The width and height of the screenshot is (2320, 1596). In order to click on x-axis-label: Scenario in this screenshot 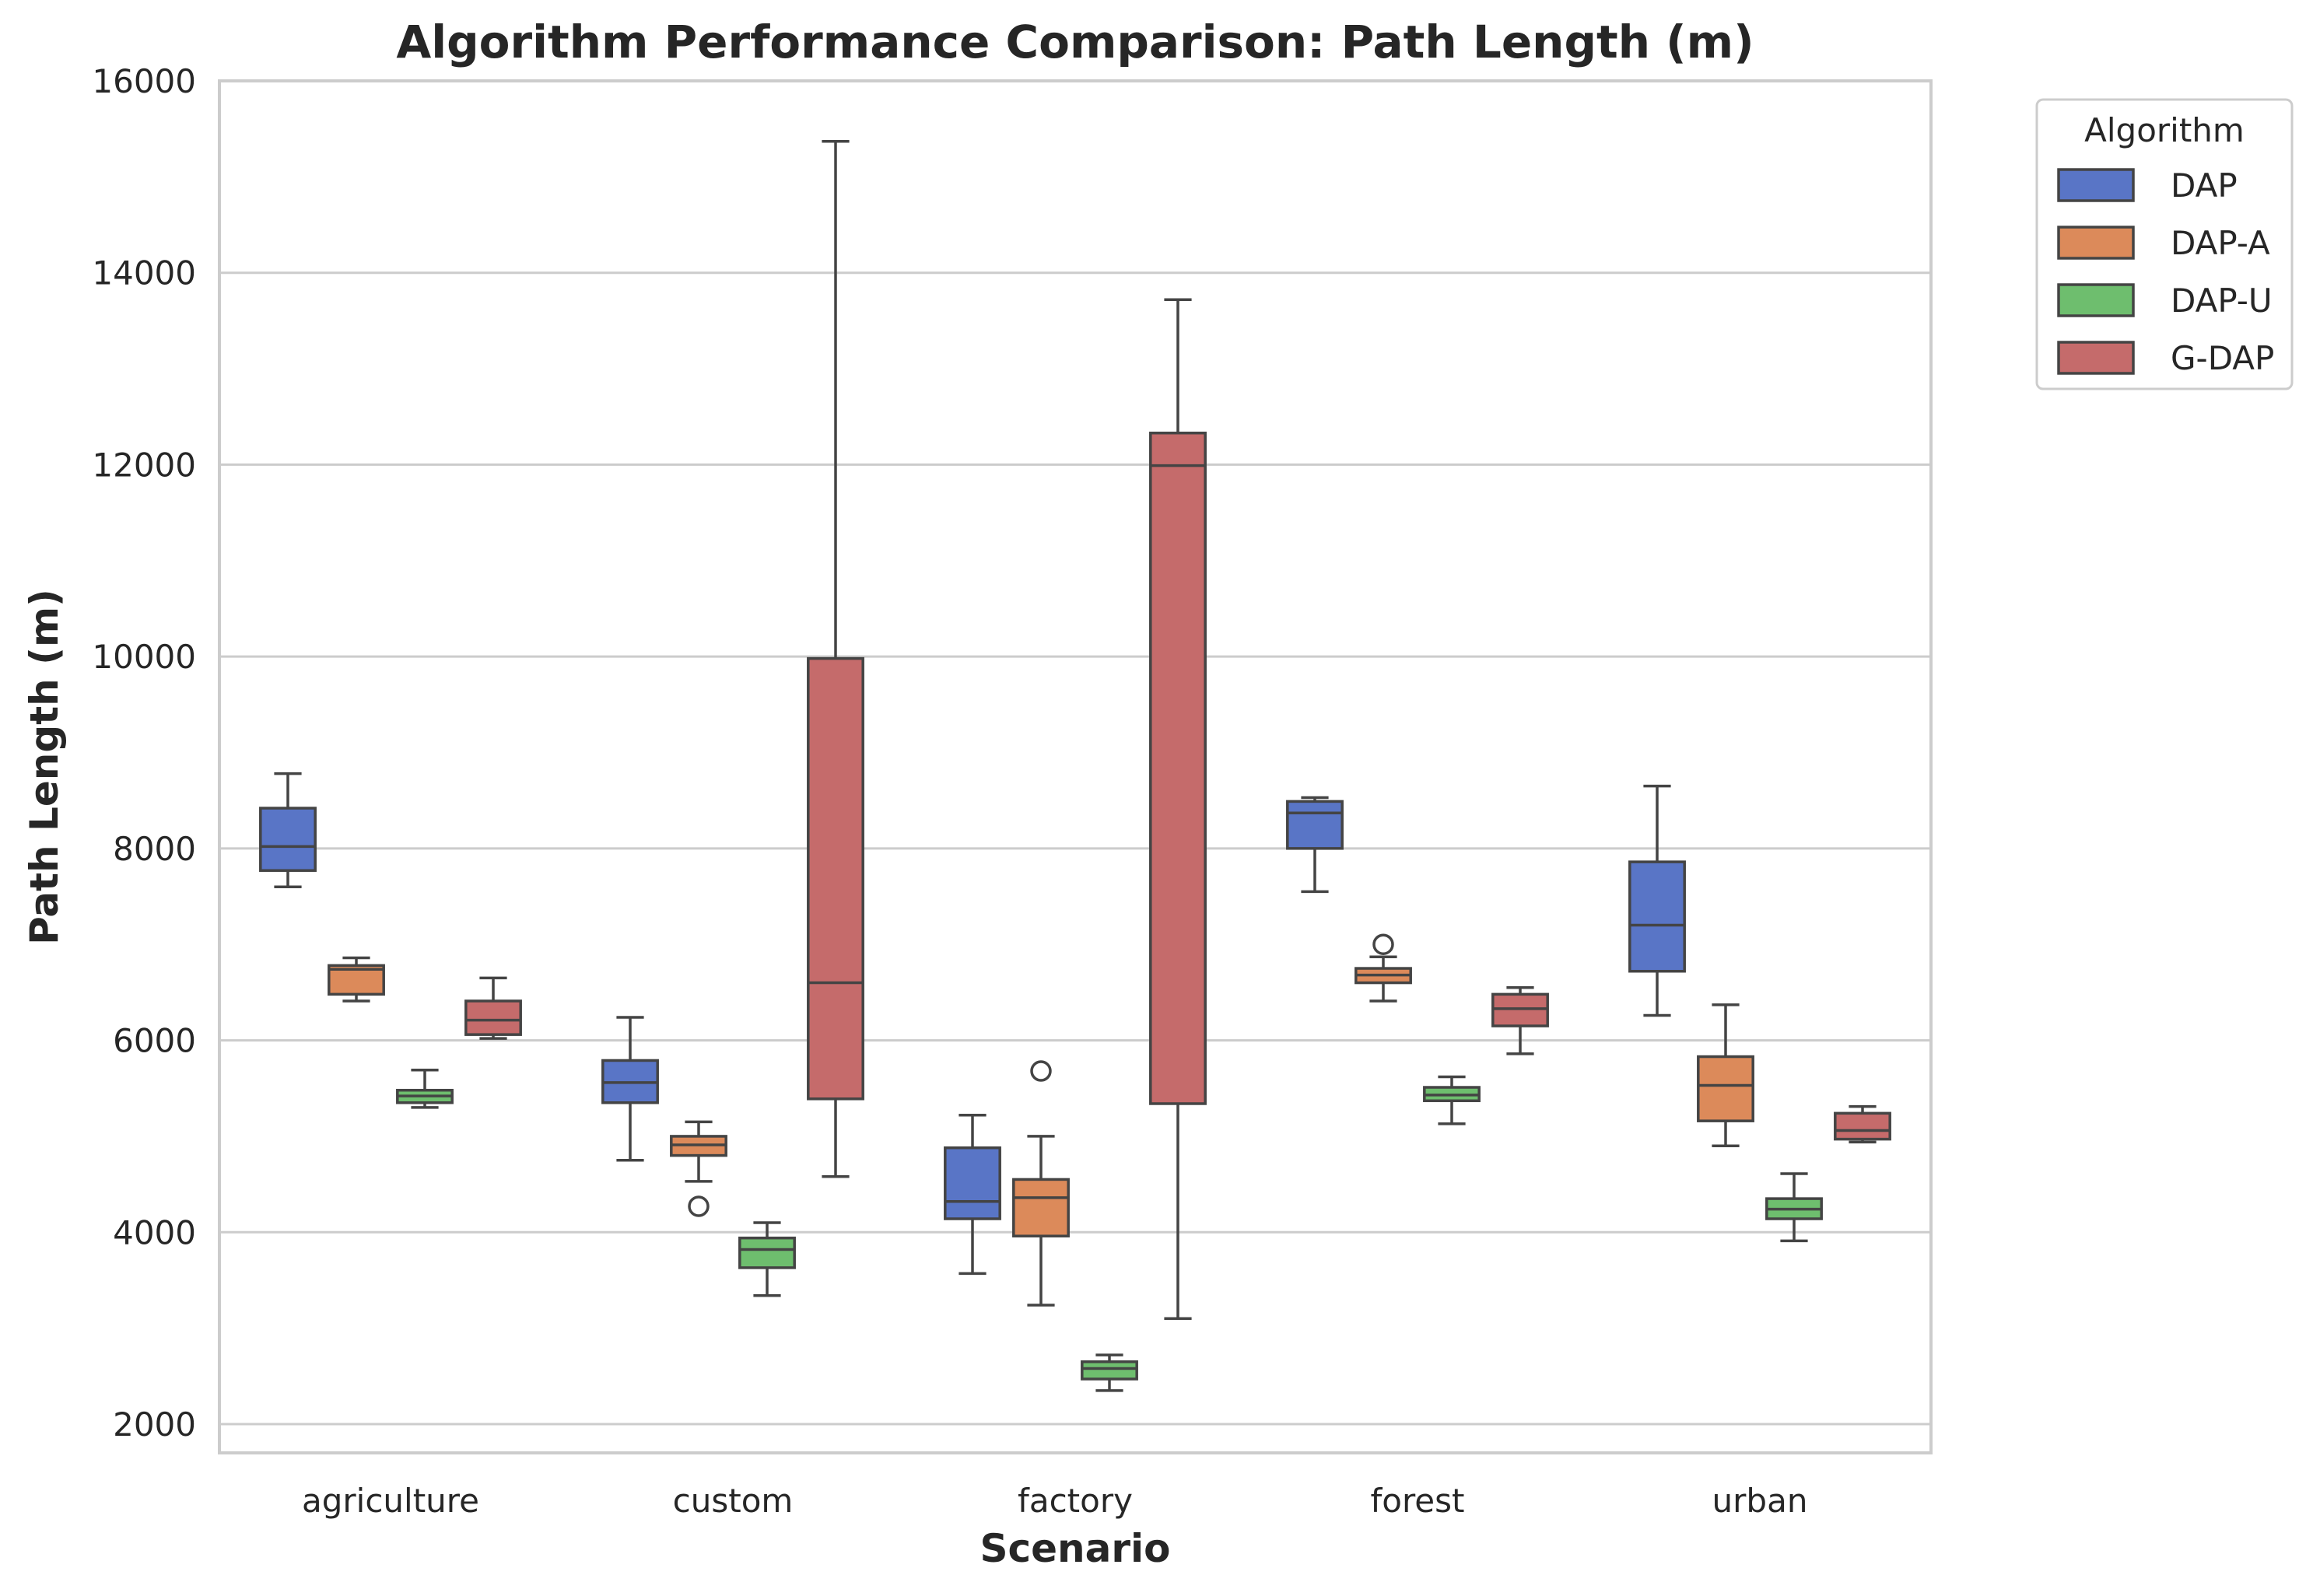, I will do `click(1075, 1549)`.